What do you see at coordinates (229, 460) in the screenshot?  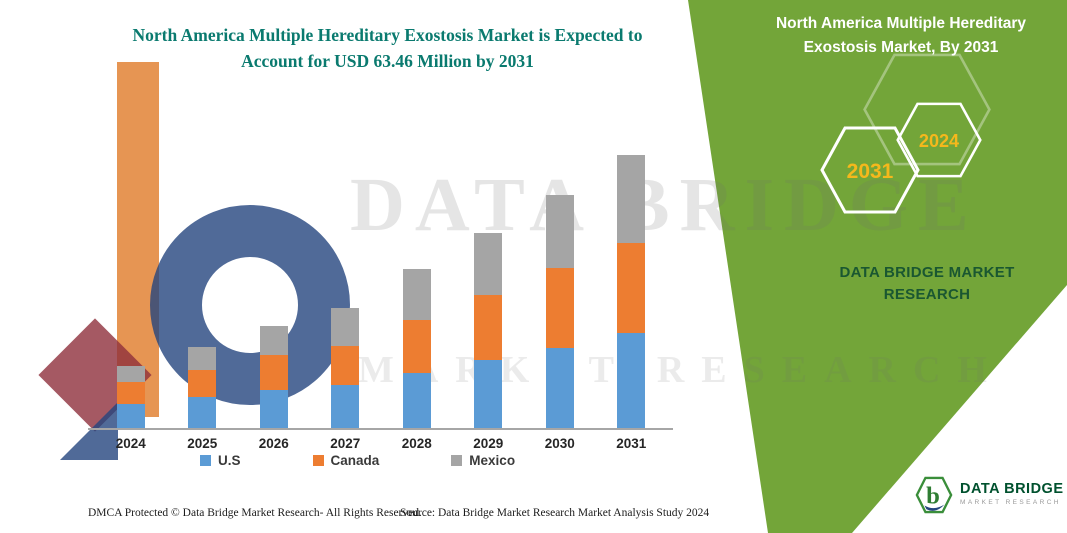 I see `legend-label: U.S` at bounding box center [229, 460].